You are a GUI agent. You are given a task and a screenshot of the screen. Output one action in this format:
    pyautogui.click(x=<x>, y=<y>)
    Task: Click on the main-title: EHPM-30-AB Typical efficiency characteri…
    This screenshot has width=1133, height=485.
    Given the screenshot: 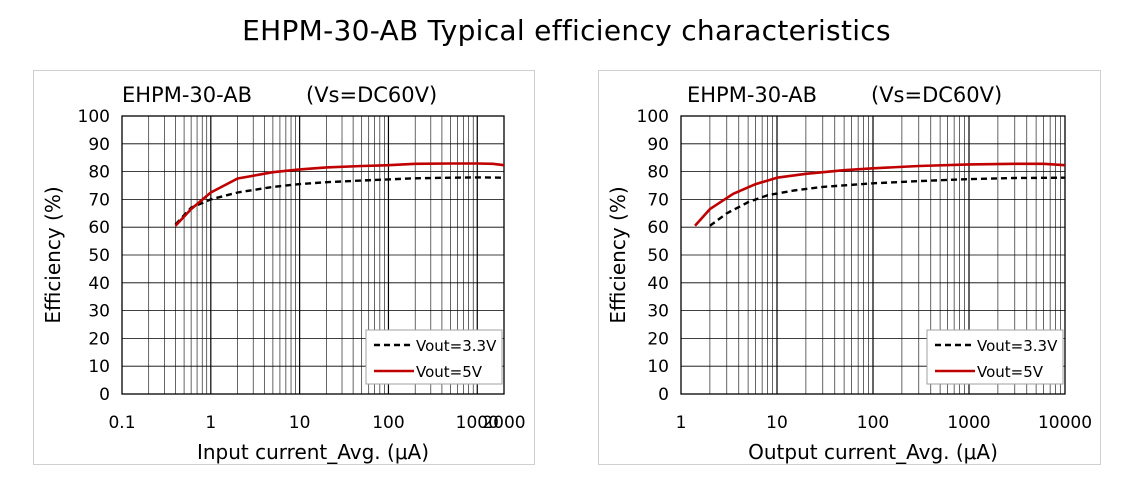 What is the action you would take?
    pyautogui.click(x=566, y=30)
    